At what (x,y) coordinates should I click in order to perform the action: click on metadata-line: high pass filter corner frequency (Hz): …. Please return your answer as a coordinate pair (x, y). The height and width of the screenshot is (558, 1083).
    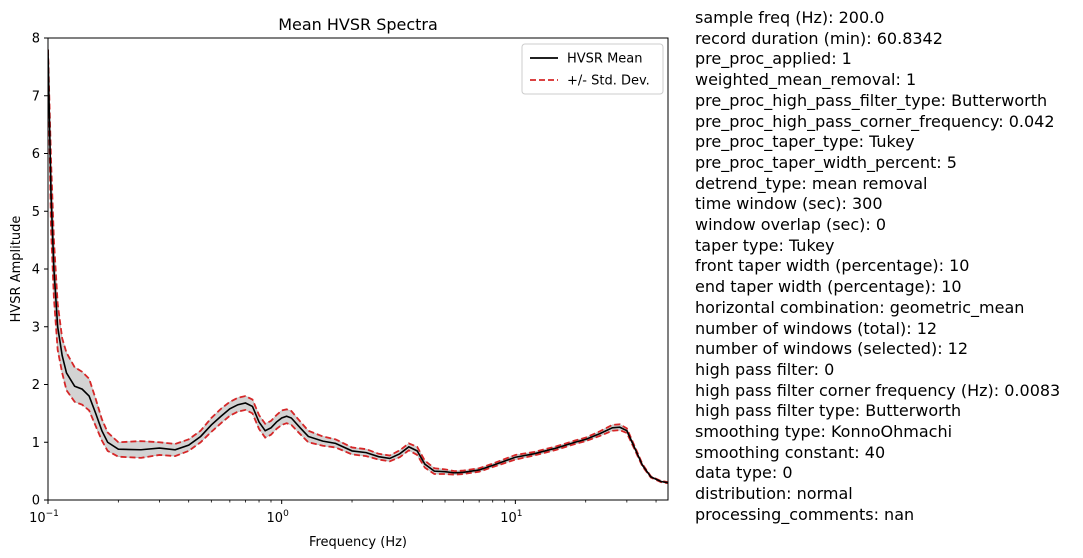
    Looking at the image, I should click on (878, 390).